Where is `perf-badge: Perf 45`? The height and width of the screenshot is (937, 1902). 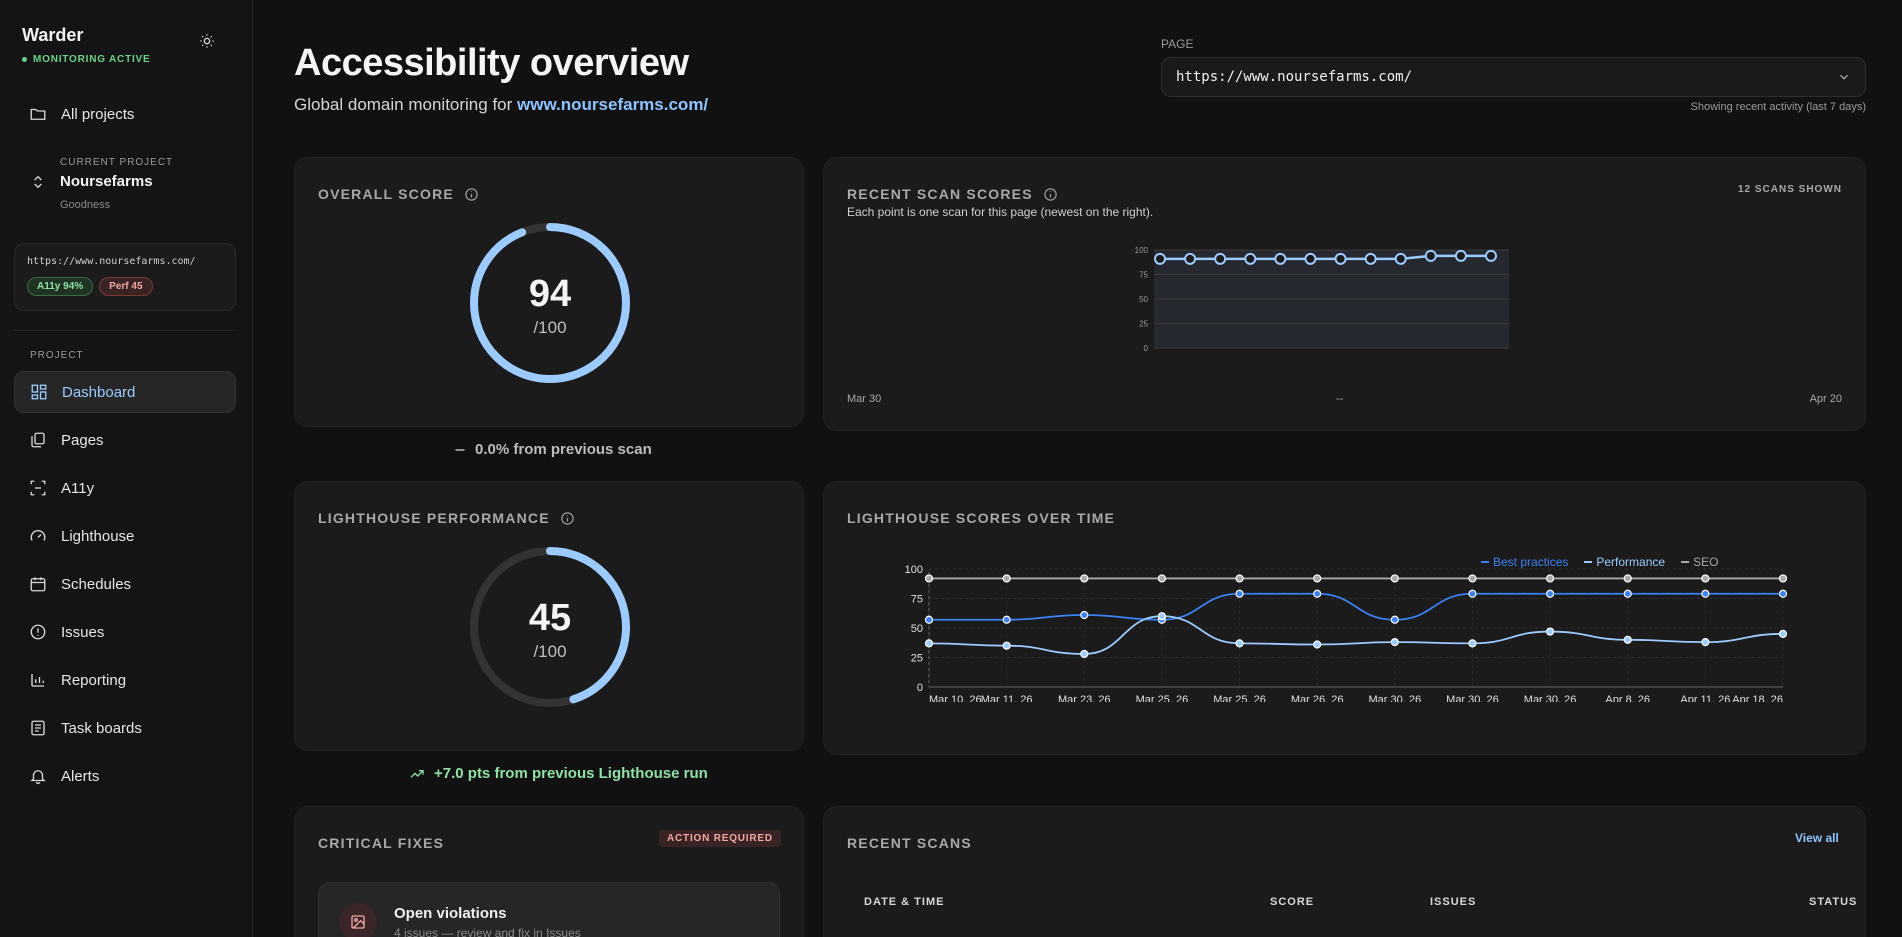
perf-badge: Perf 45 is located at coordinates (126, 286).